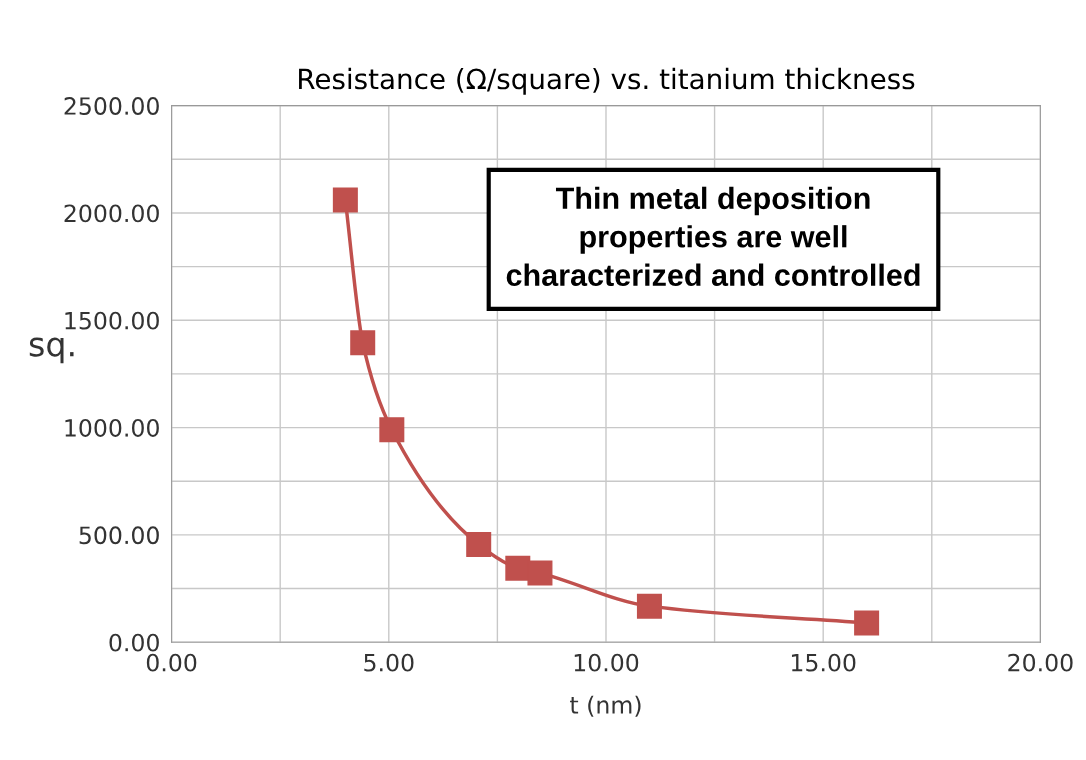 The width and height of the screenshot is (1086, 760). Describe the element at coordinates (389, 662) in the screenshot. I see `x-tick-label: 5.00` at that location.